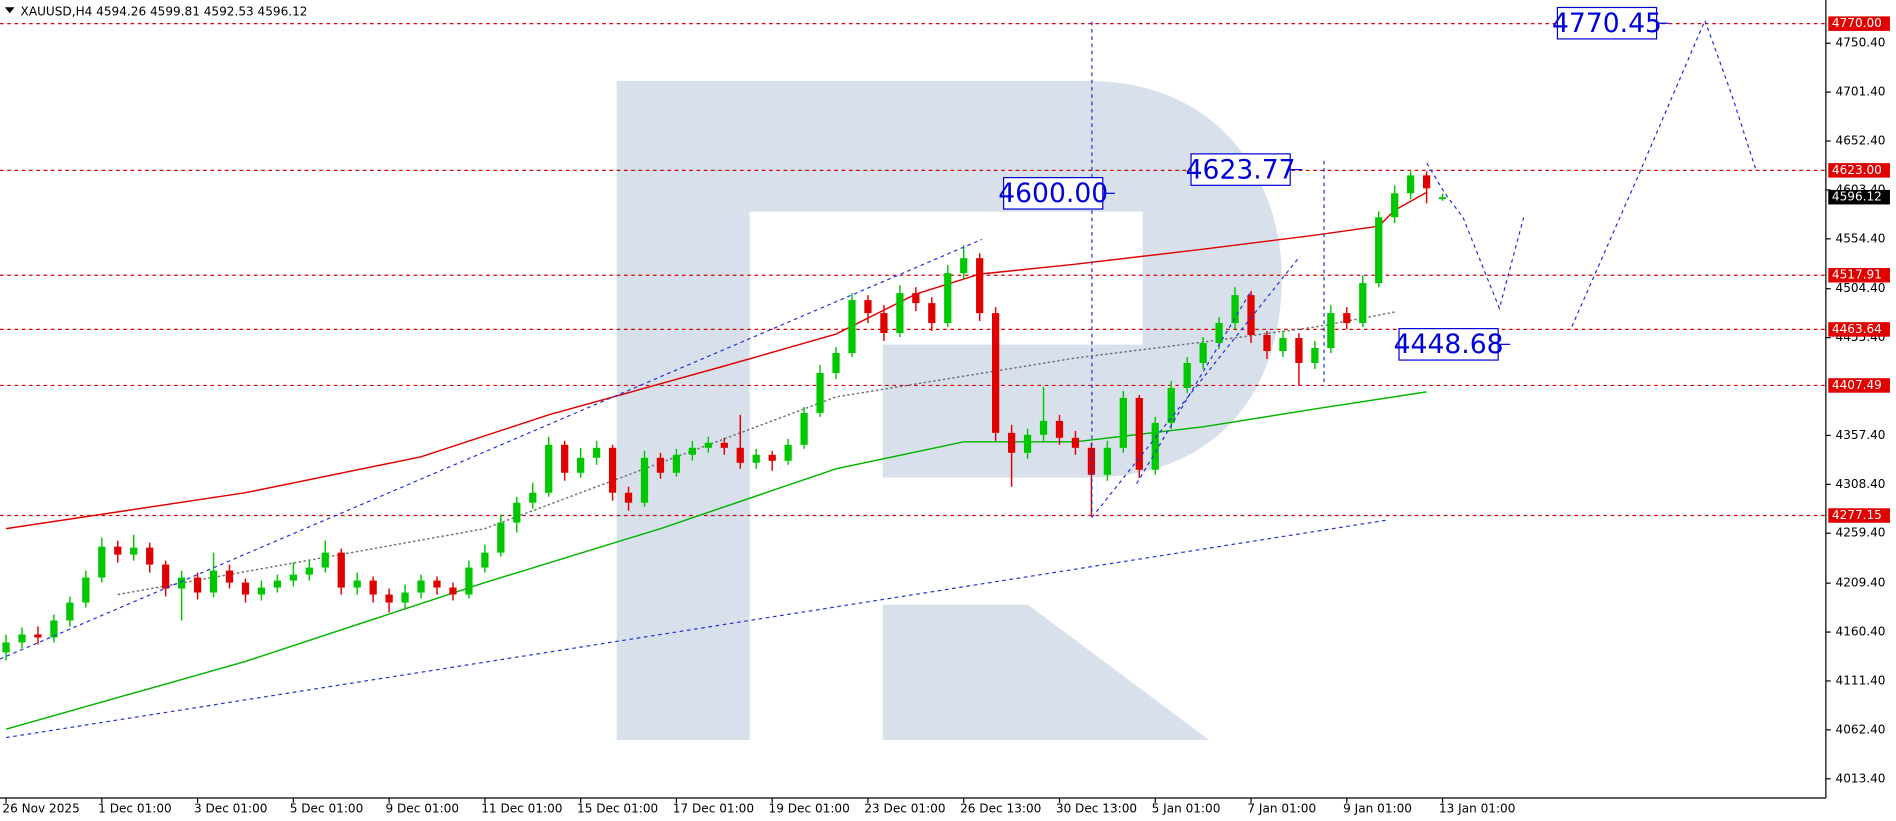  What do you see at coordinates (1281, 808) in the screenshot?
I see `x-tick-label: 7 Jan 01:00` at bounding box center [1281, 808].